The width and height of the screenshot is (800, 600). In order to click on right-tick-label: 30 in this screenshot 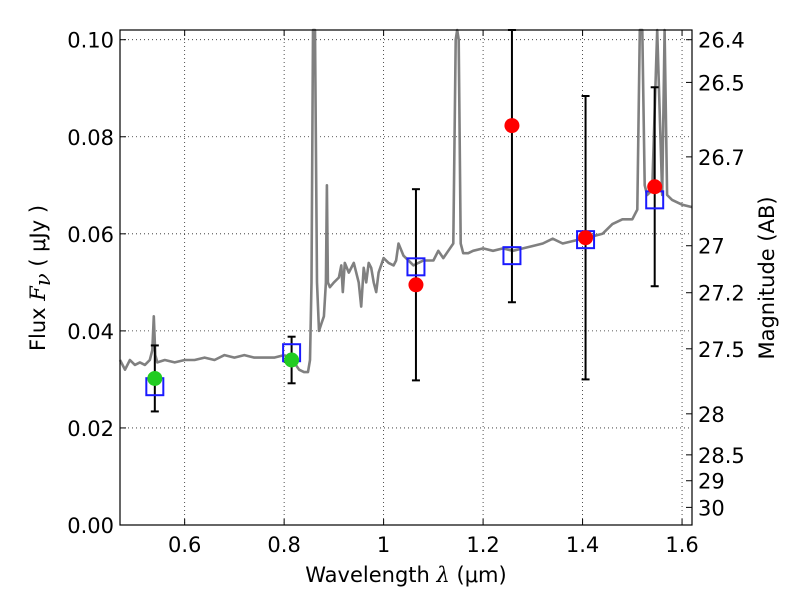, I will do `click(711, 508)`.